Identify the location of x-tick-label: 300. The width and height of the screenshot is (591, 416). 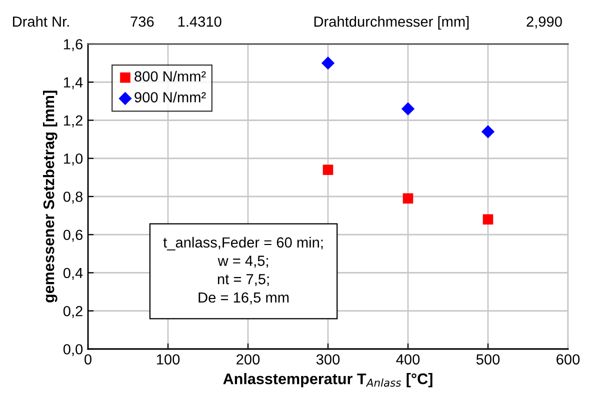
(328, 359).